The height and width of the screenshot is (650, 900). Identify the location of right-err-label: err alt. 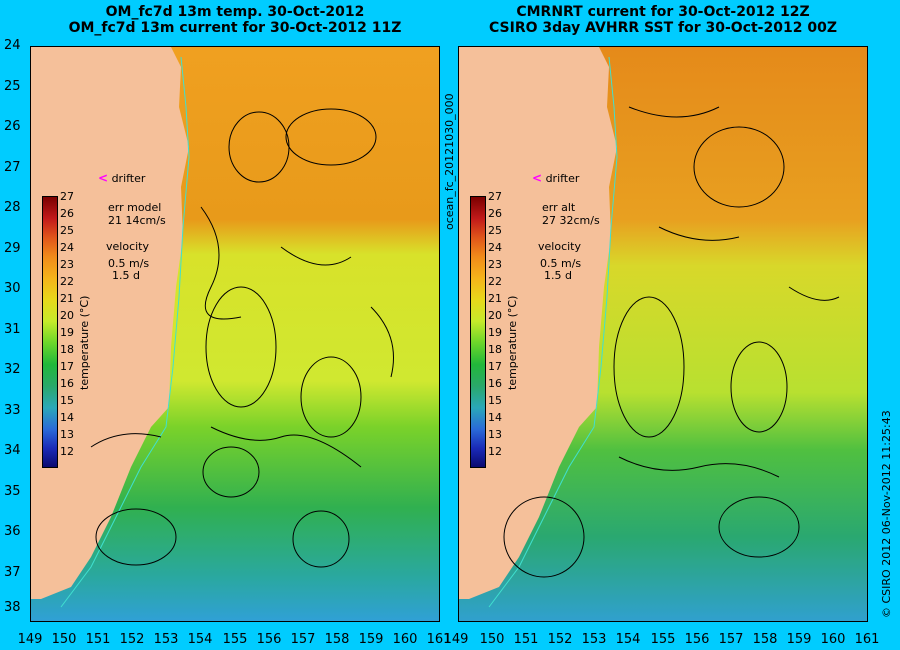
(559, 207).